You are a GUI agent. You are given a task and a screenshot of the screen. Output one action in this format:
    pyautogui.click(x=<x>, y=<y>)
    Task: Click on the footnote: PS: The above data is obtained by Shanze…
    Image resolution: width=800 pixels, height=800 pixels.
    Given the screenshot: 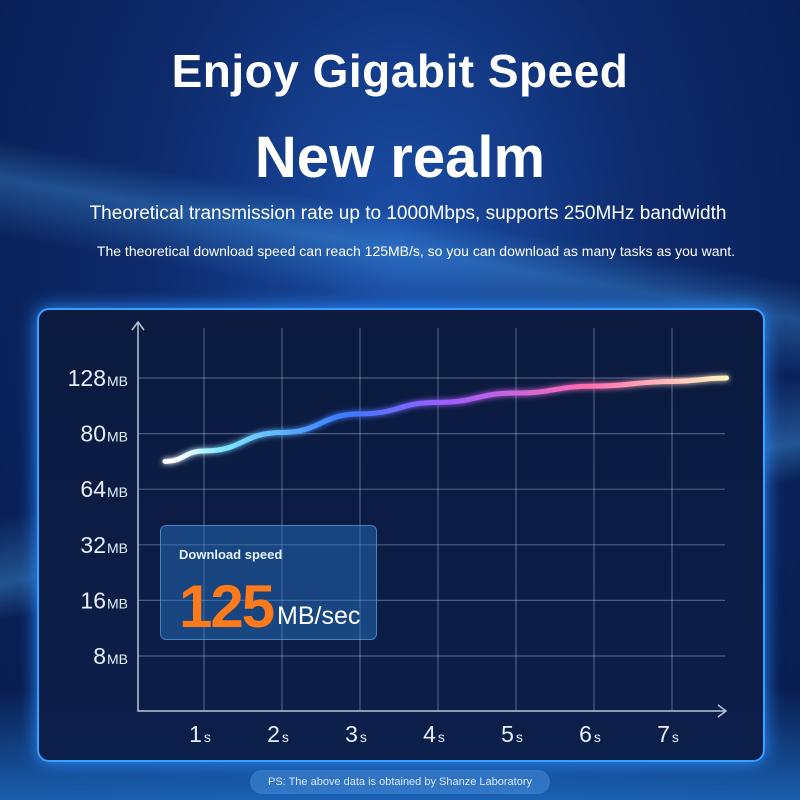 What is the action you would take?
    pyautogui.click(x=400, y=782)
    